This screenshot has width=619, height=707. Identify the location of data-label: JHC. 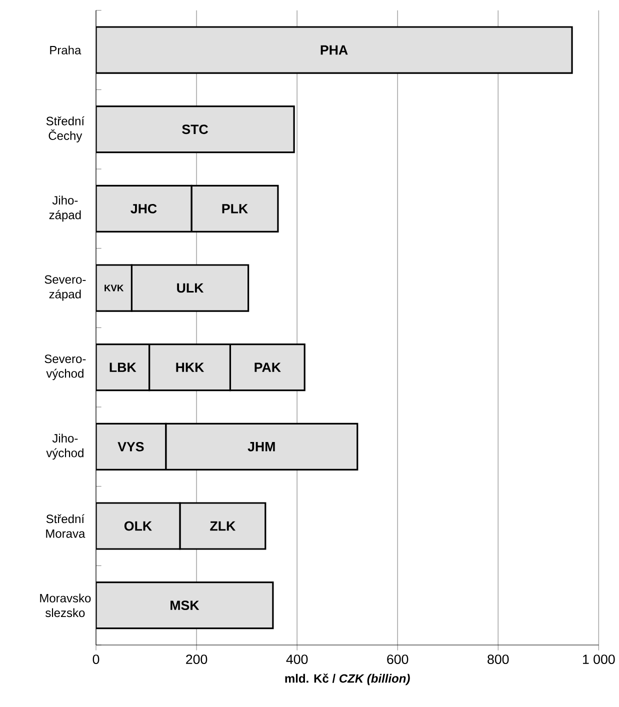
(143, 209).